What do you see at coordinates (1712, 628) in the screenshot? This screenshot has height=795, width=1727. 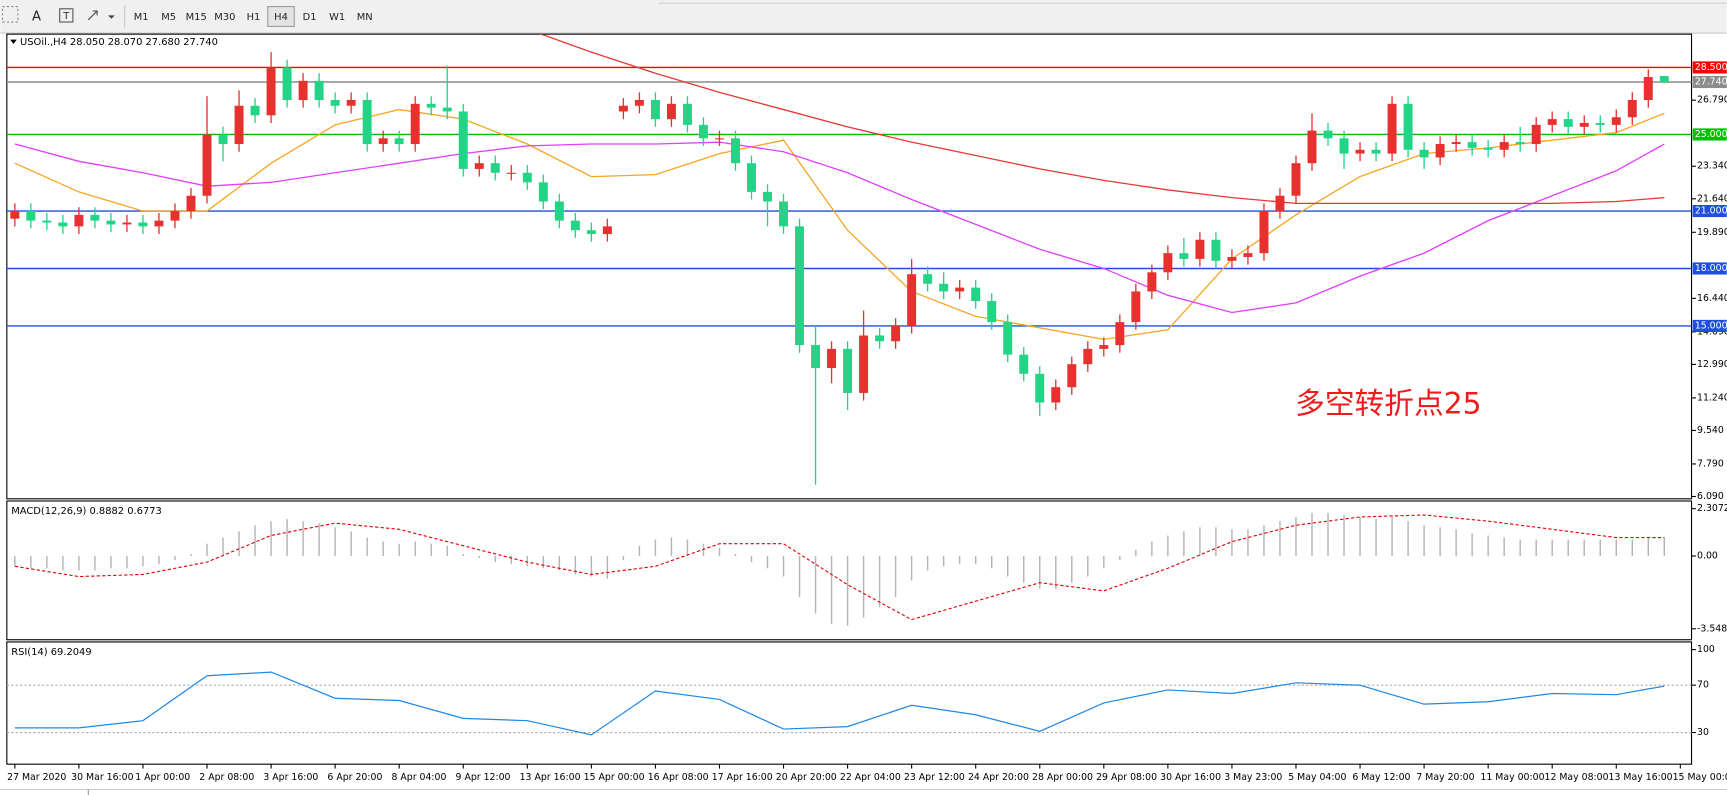 I see `y-tick-label: -3.5484` at bounding box center [1712, 628].